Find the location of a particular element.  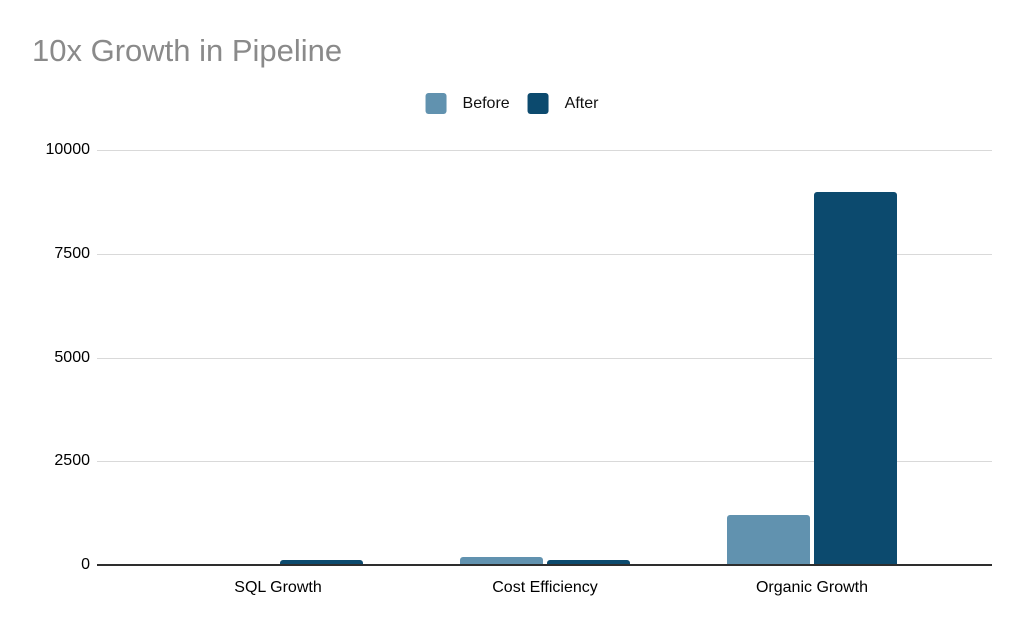

y-tick-label-0: 0 is located at coordinates (85, 564).